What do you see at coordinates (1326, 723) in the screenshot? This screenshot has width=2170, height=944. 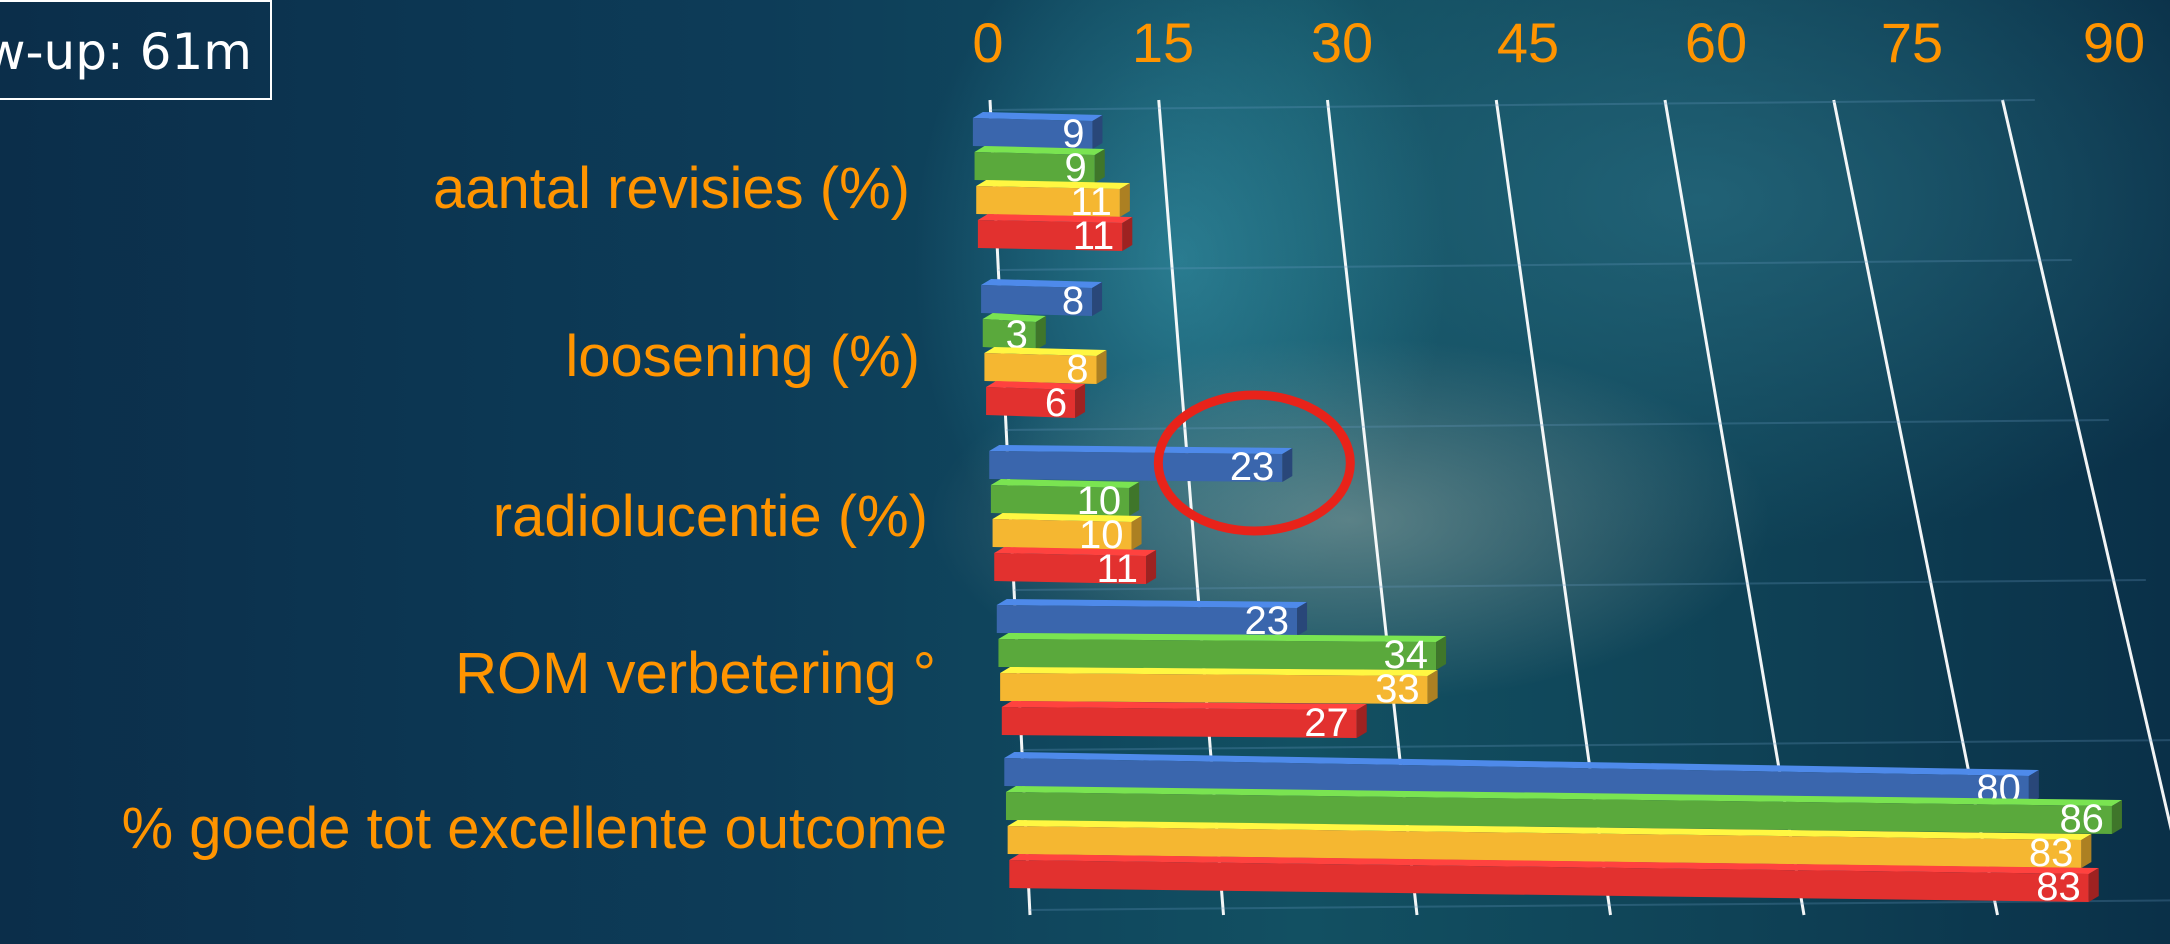 I see `data-label: 27` at bounding box center [1326, 723].